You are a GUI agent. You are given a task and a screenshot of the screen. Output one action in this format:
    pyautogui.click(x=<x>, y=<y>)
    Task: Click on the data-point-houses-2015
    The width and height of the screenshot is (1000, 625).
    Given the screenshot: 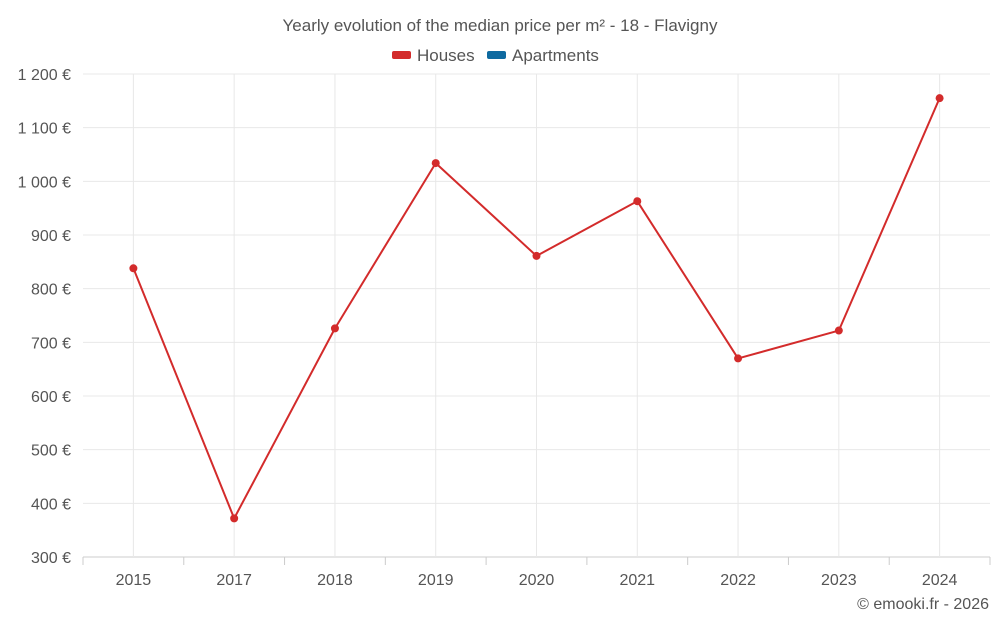 What is the action you would take?
    pyautogui.click(x=133, y=268)
    